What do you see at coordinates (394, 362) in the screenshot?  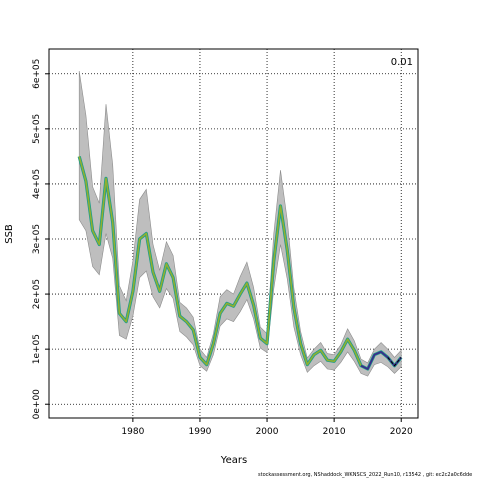 I see `ssb-line-forecast` at bounding box center [394, 362].